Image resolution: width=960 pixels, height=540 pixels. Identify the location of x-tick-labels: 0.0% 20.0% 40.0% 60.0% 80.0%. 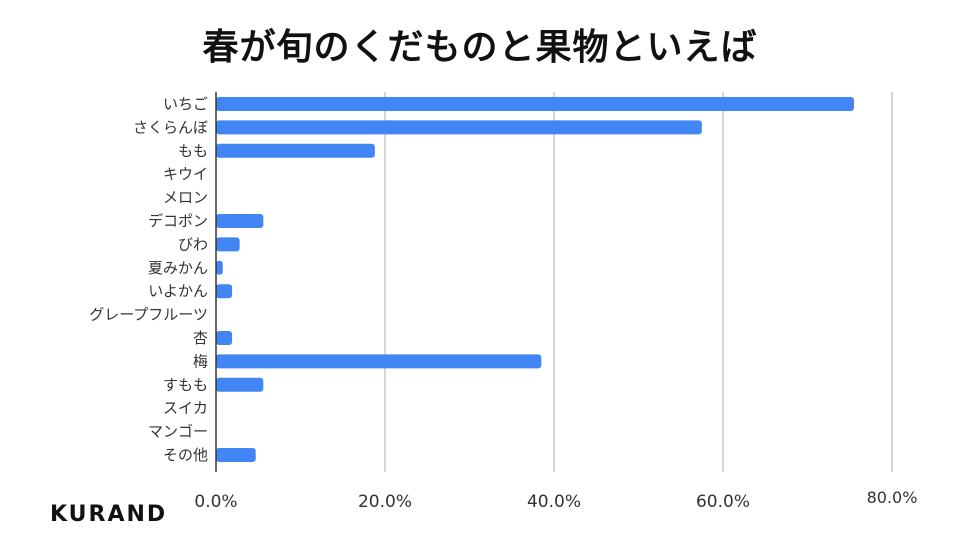
(555, 500).